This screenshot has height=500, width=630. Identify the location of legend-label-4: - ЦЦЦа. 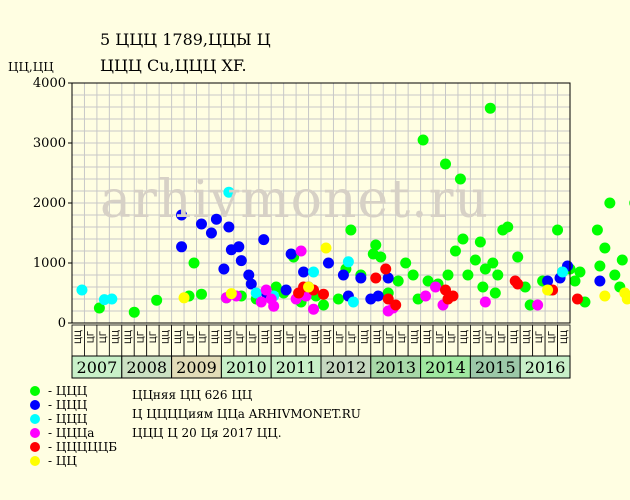
(71, 433).